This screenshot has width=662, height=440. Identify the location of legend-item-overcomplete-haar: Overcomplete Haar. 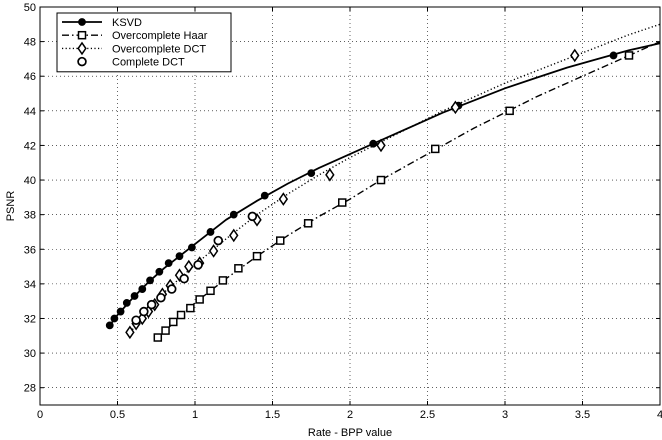
(135, 36).